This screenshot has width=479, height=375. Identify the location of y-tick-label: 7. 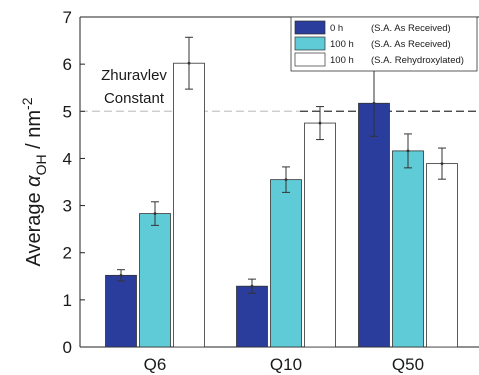
(67, 17).